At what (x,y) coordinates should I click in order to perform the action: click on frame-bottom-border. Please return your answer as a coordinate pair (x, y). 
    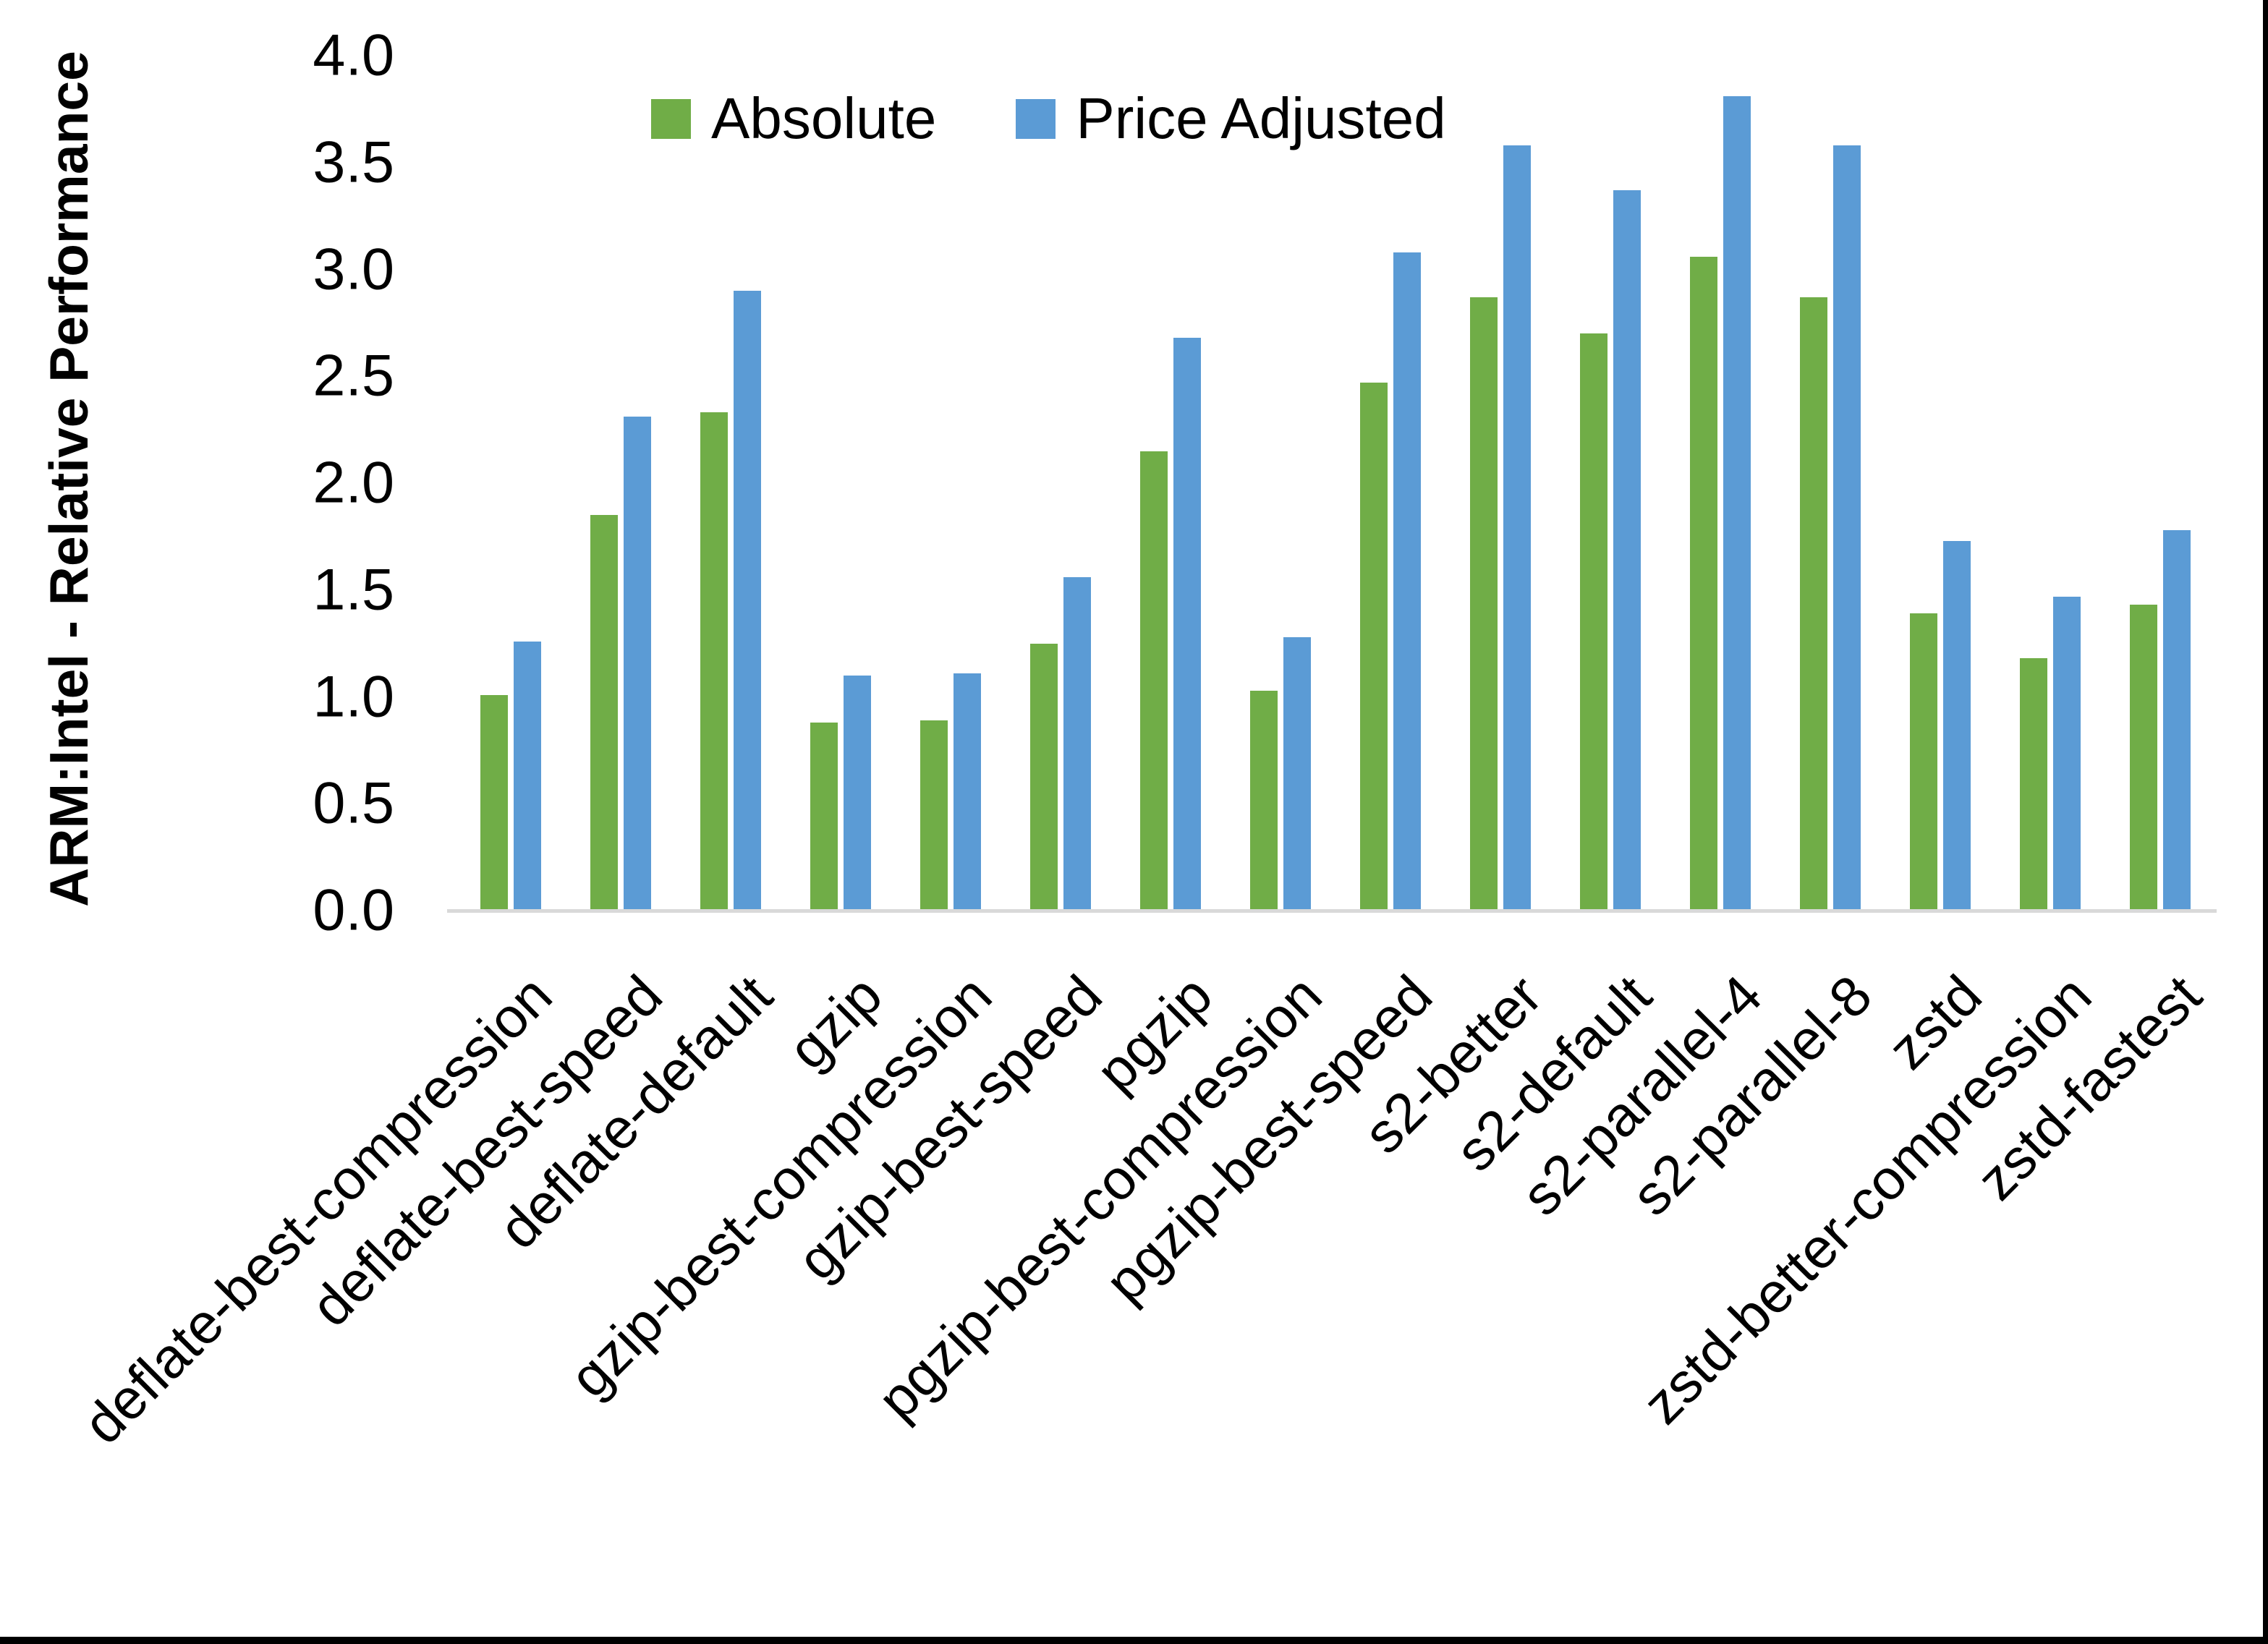
    Looking at the image, I should click on (1134, 1640).